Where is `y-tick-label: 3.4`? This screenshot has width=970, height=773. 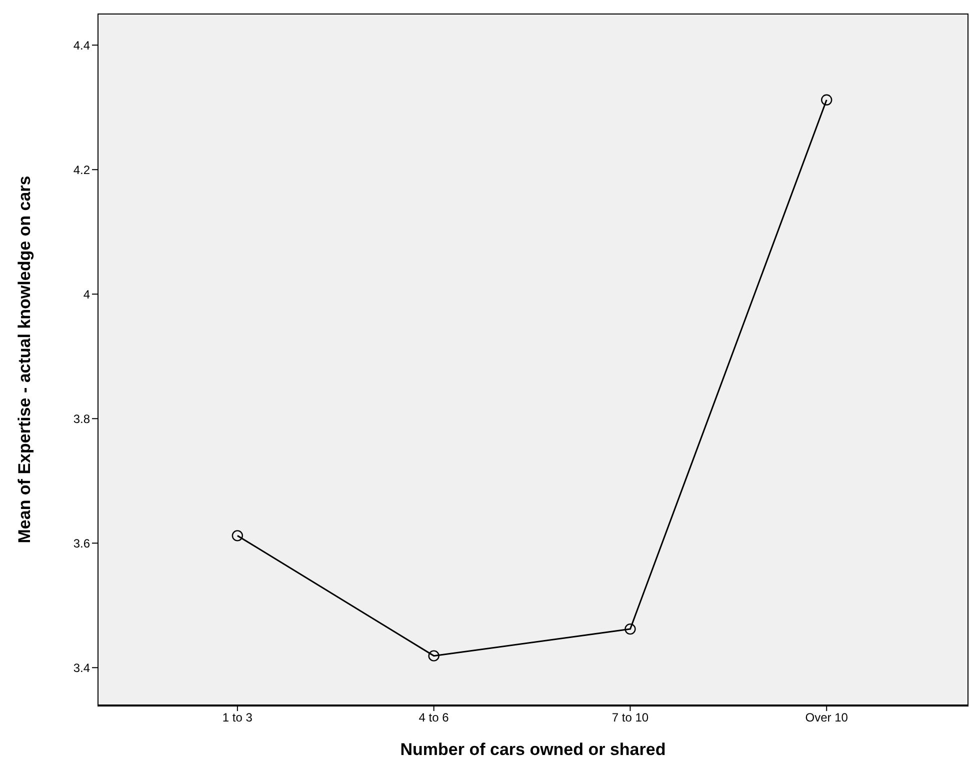
y-tick-label: 3.4 is located at coordinates (81, 667).